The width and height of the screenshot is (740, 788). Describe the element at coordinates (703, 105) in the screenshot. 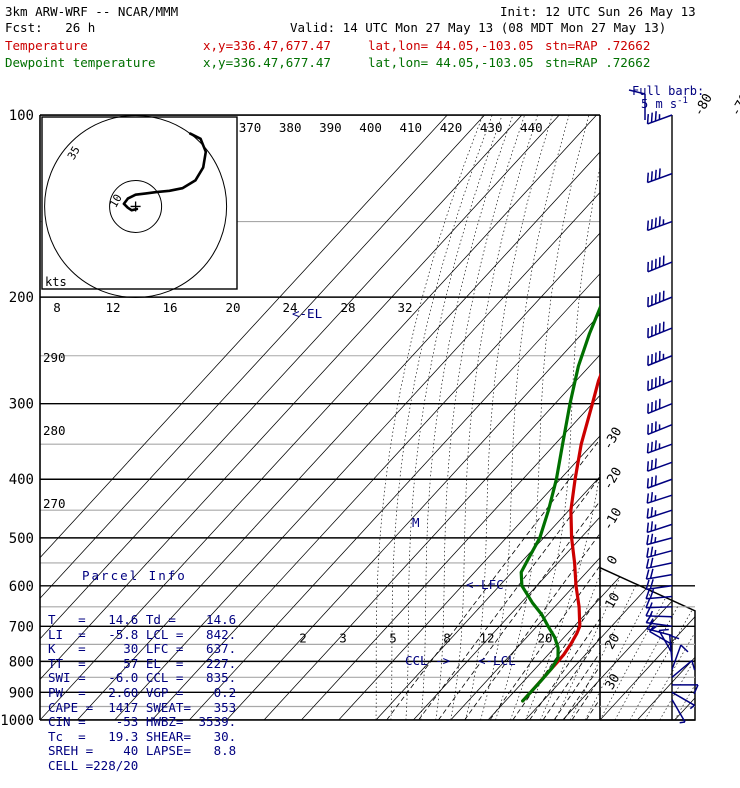

I see `isotherm-top-label: -80` at that location.